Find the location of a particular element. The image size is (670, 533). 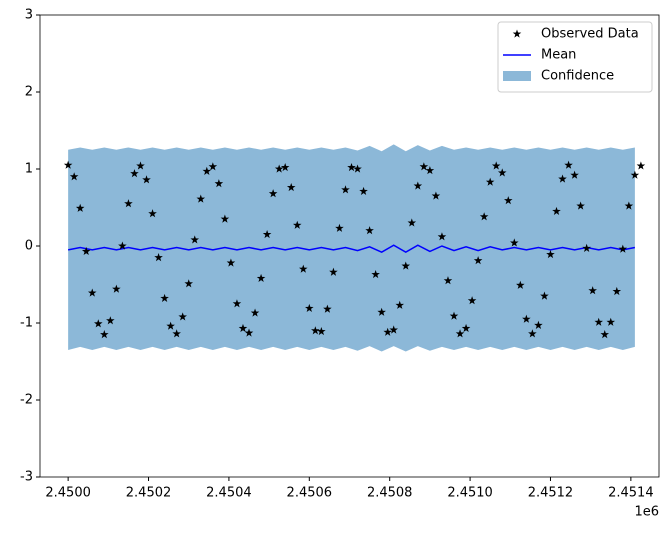

x-tick-label: 2.4506 is located at coordinates (310, 493).